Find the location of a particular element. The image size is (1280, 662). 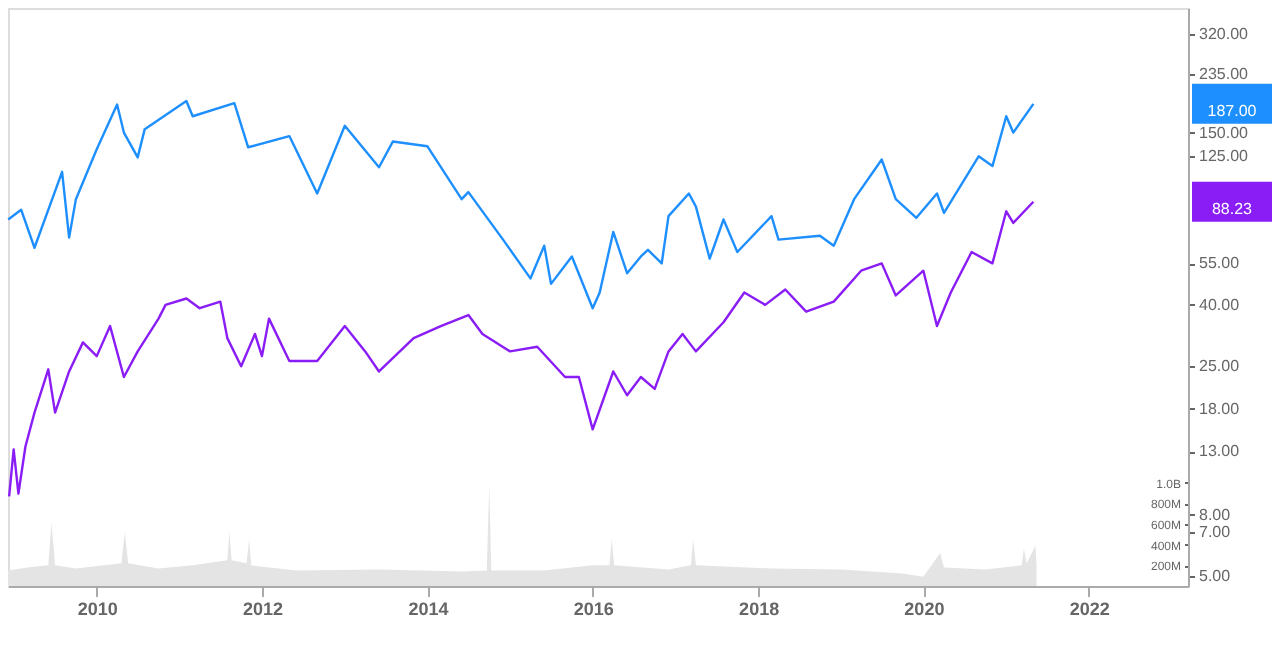

y-tick-label: 40.00 is located at coordinates (1220, 304).